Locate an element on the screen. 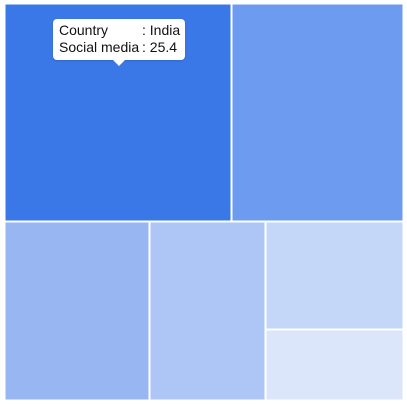  tooltip: Country : India Social media : 25.4 is located at coordinates (119, 42).